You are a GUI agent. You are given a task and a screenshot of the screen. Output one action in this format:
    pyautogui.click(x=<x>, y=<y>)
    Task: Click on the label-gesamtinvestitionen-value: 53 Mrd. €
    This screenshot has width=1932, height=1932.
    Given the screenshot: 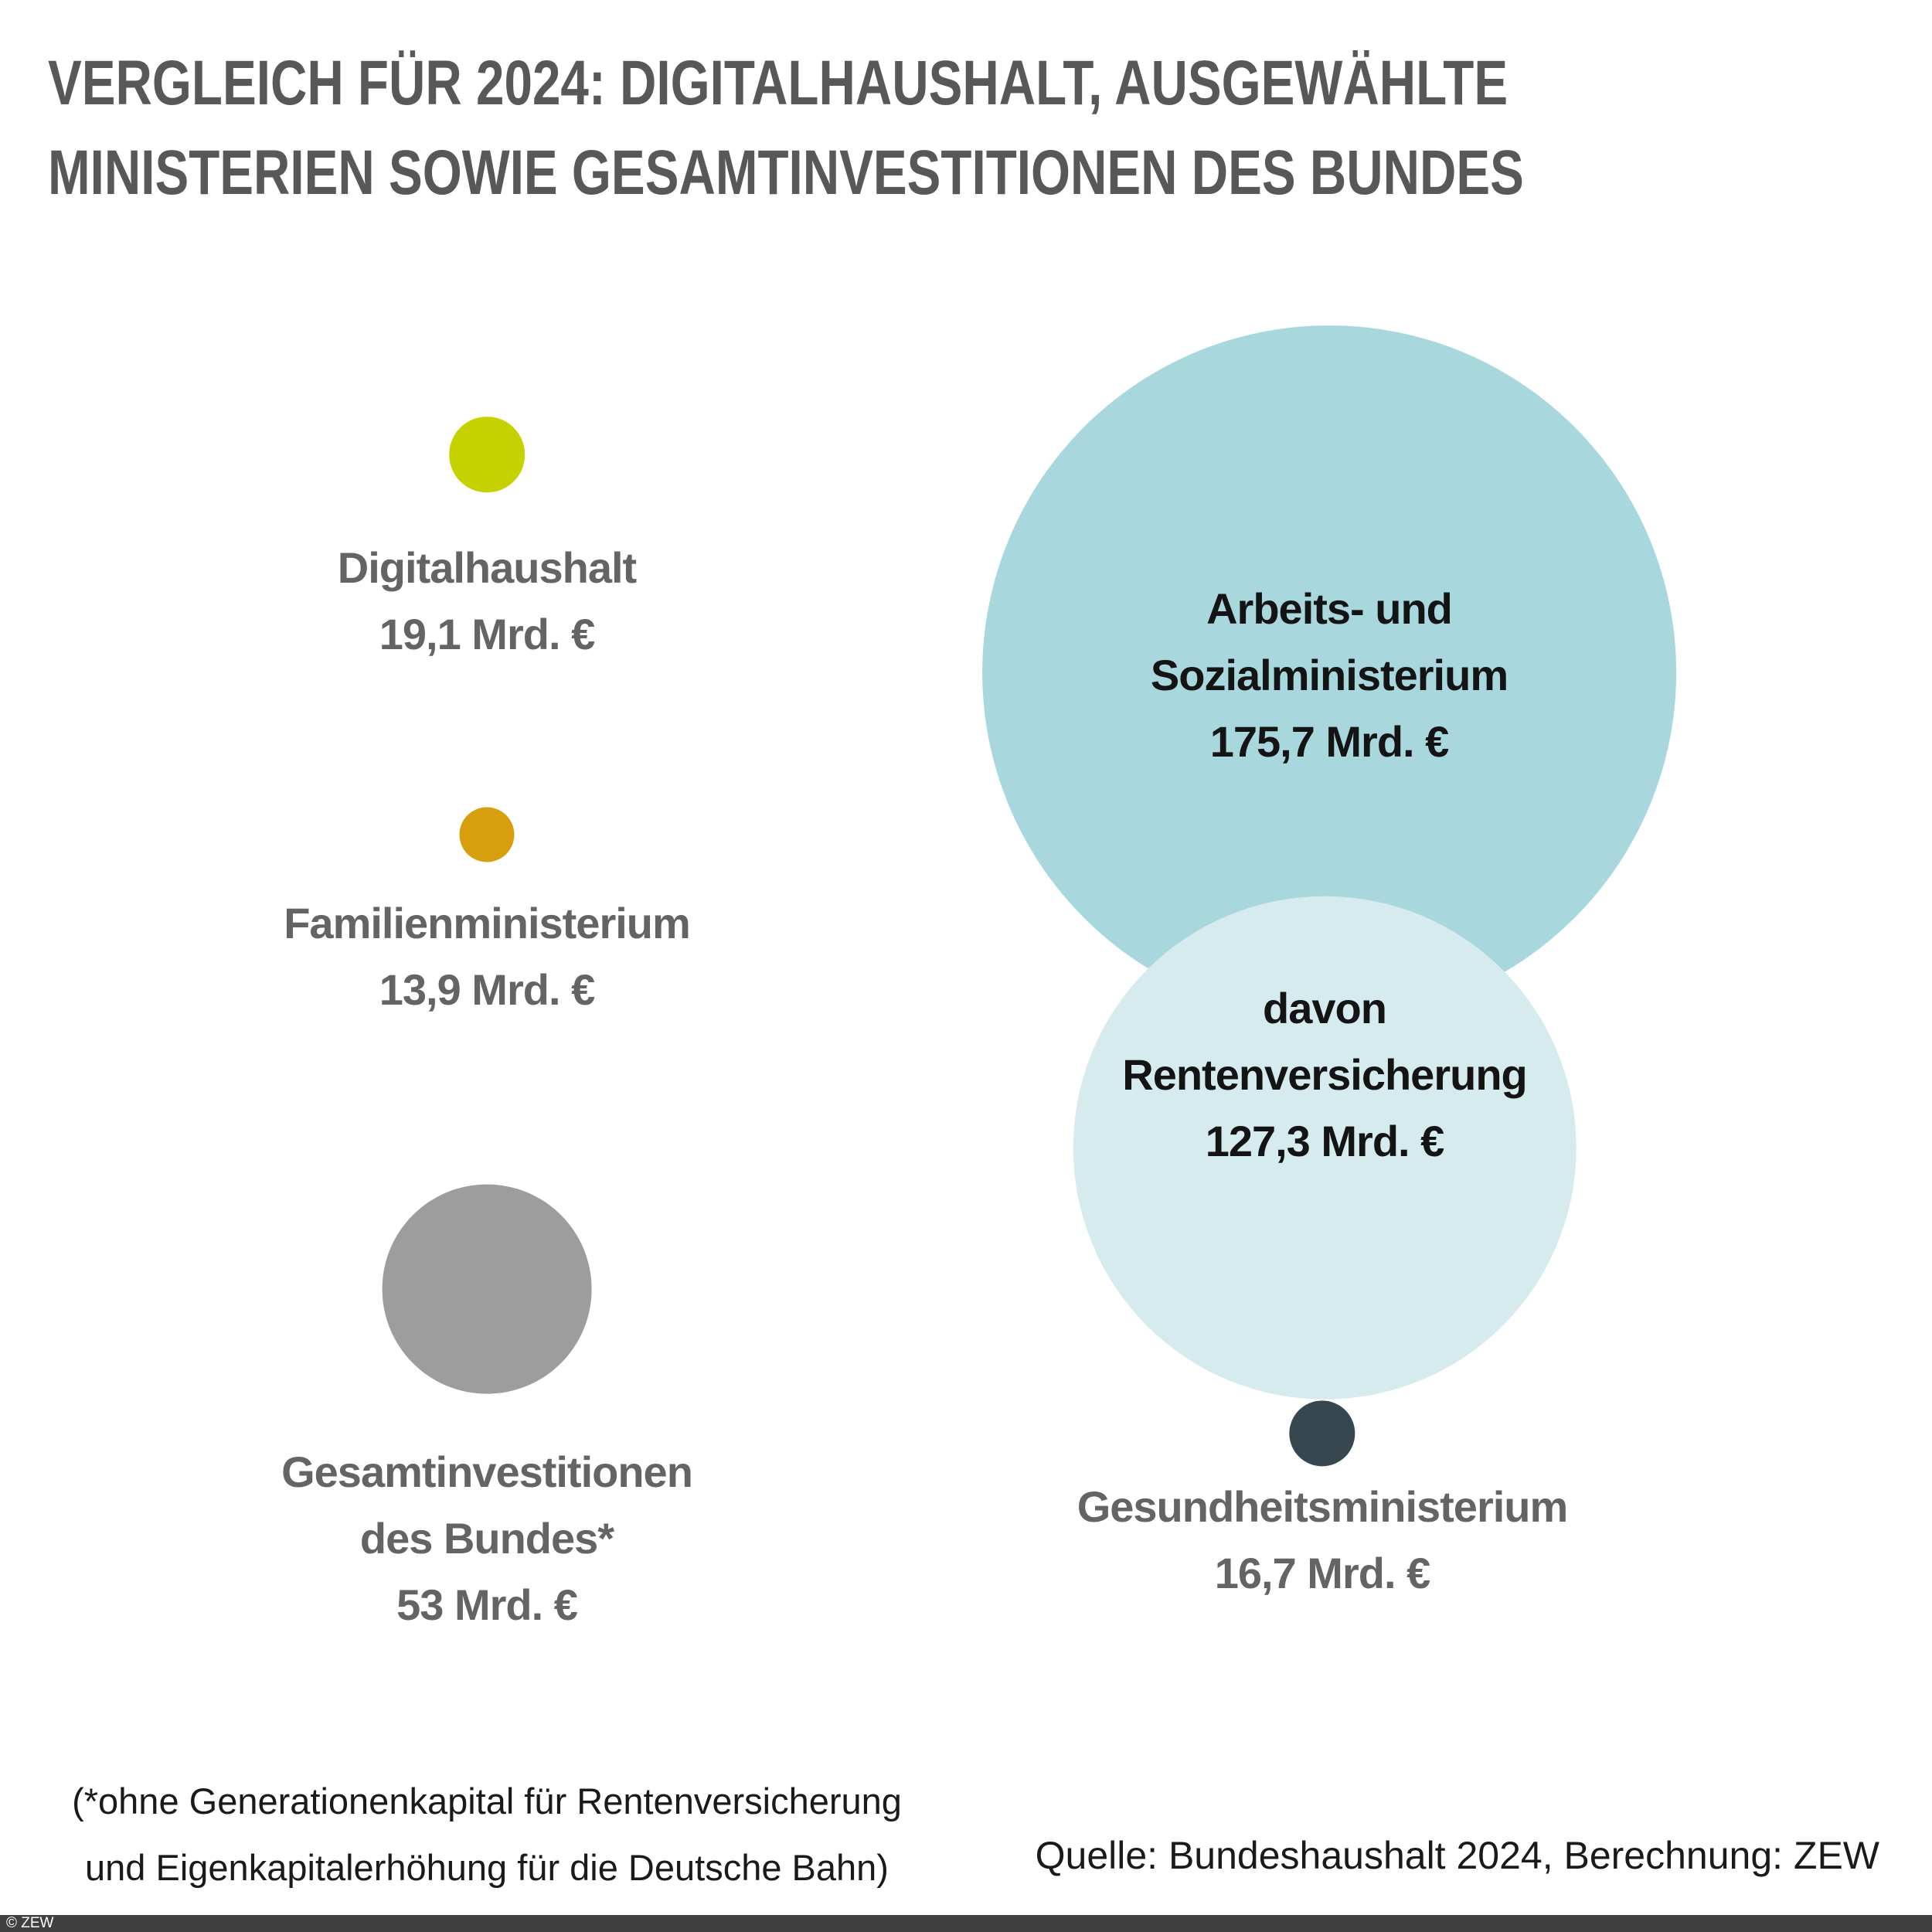 What is the action you would take?
    pyautogui.click(x=487, y=1604)
    